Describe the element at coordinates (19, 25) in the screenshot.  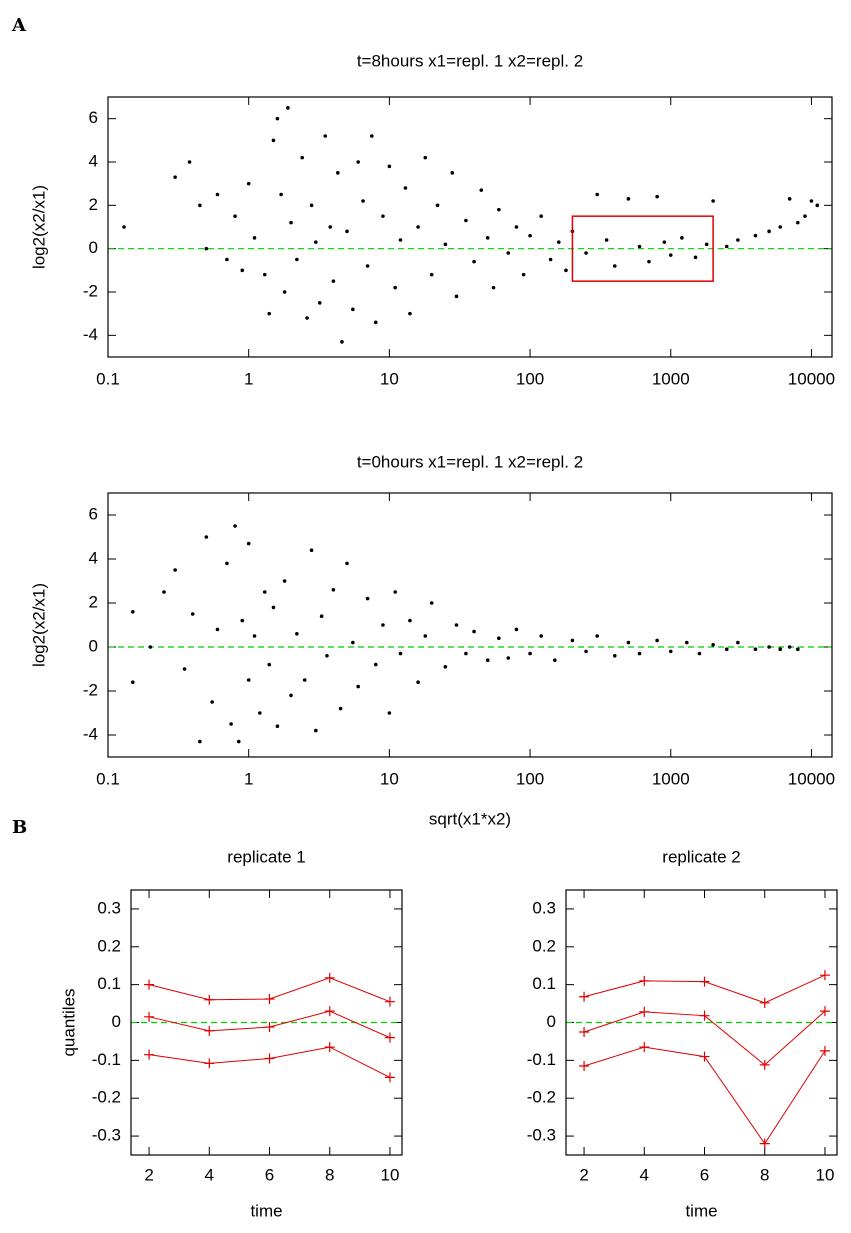
I see `panel-label: A` at that location.